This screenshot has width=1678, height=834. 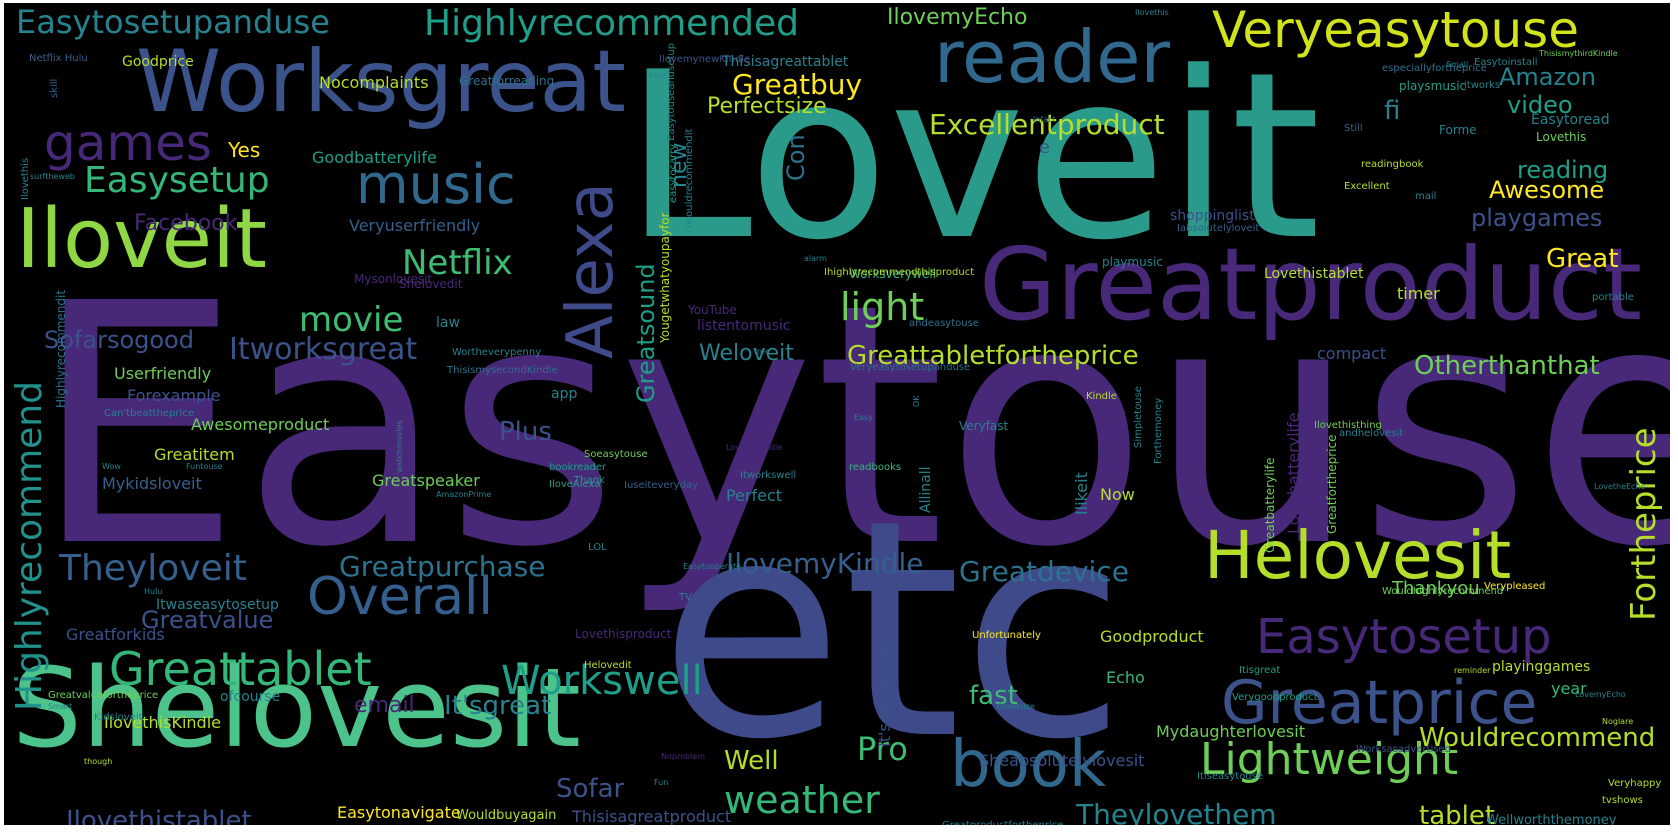 I want to click on word-reader: reader, so click(x=1052, y=57).